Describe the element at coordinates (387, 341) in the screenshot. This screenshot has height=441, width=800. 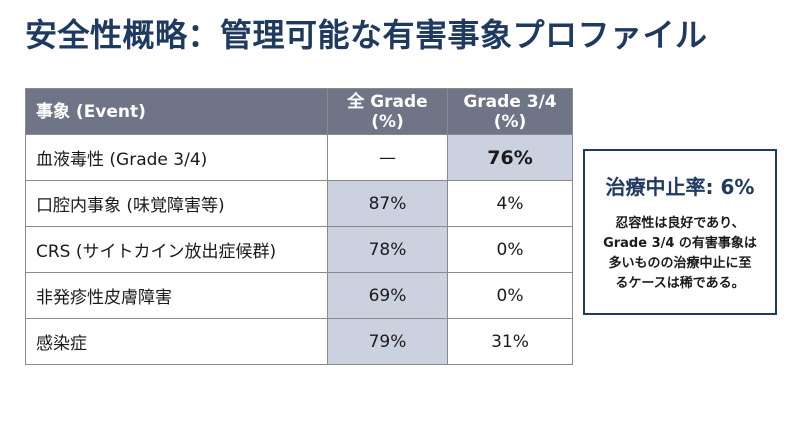
I see `all-grade-cell: 79%` at that location.